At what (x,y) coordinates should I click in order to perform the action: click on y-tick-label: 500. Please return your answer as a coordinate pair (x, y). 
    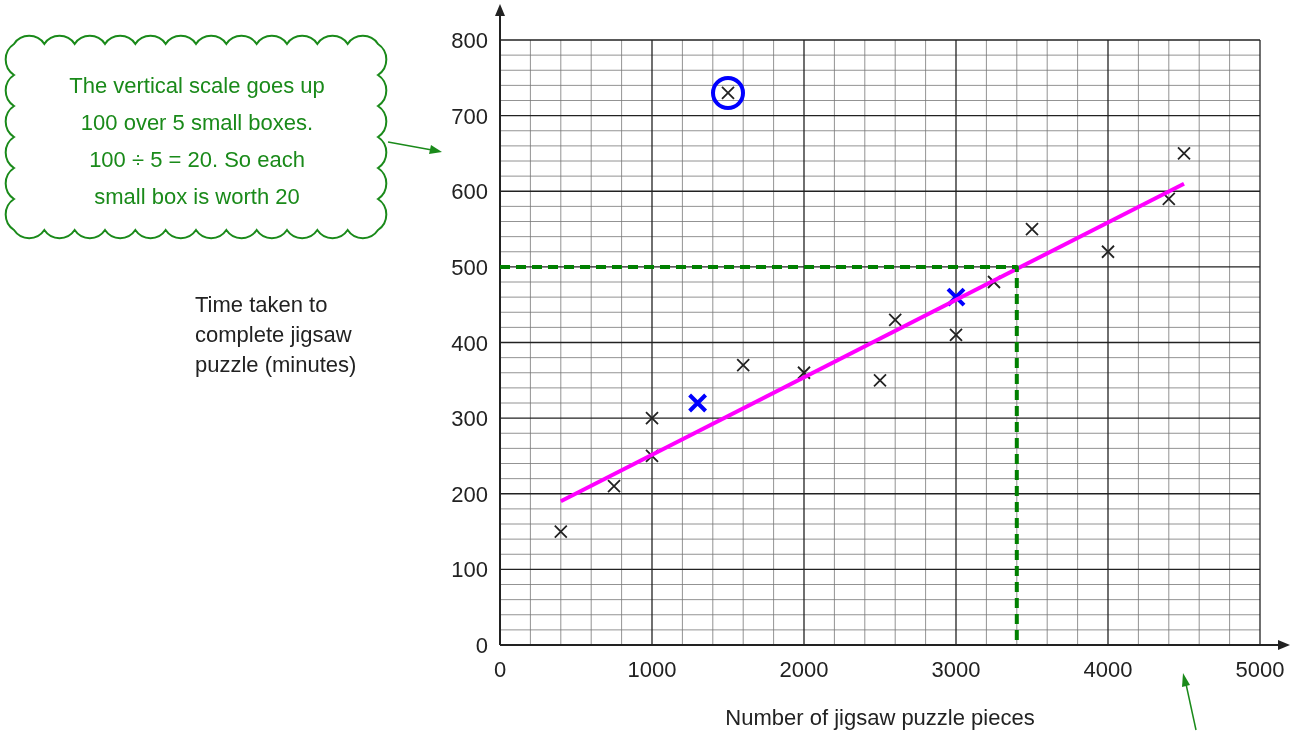
    Looking at the image, I should click on (469, 267).